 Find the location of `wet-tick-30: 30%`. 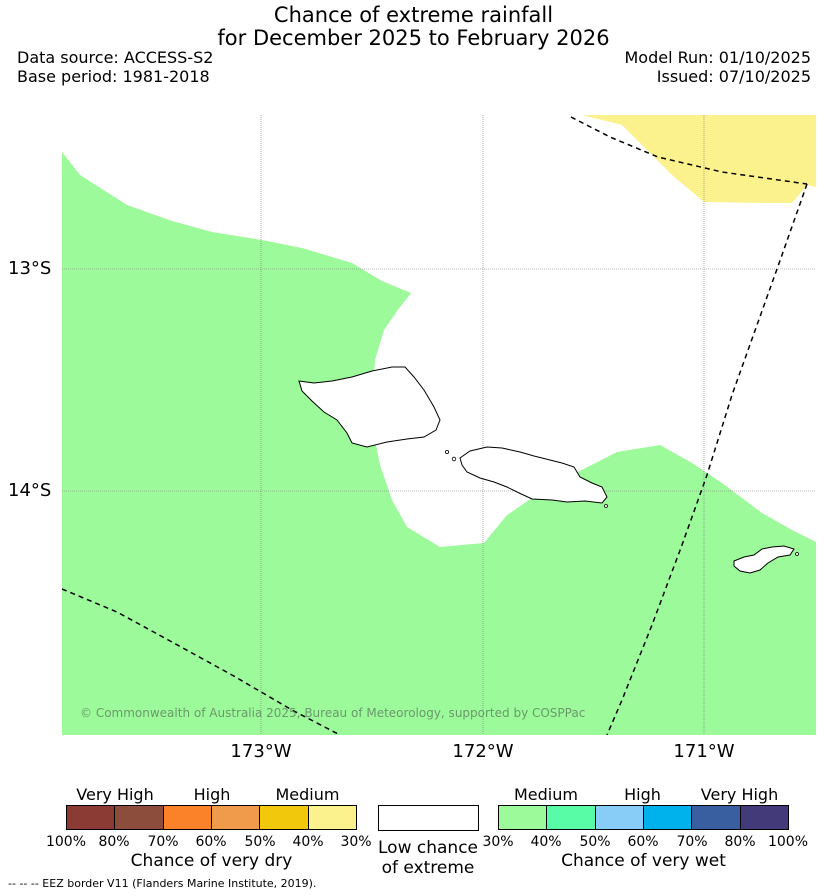

wet-tick-30: 30% is located at coordinates (498, 842).